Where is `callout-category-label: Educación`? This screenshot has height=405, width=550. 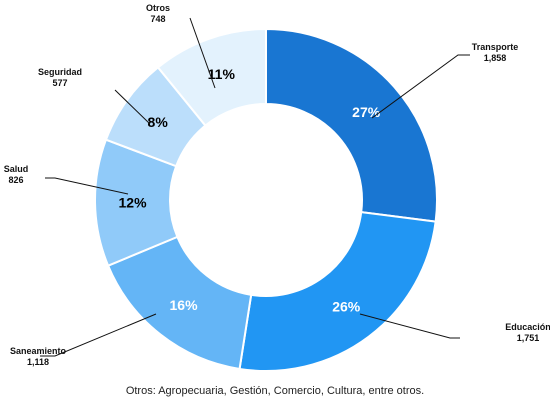
callout-category-label: Educación is located at coordinates (527, 327).